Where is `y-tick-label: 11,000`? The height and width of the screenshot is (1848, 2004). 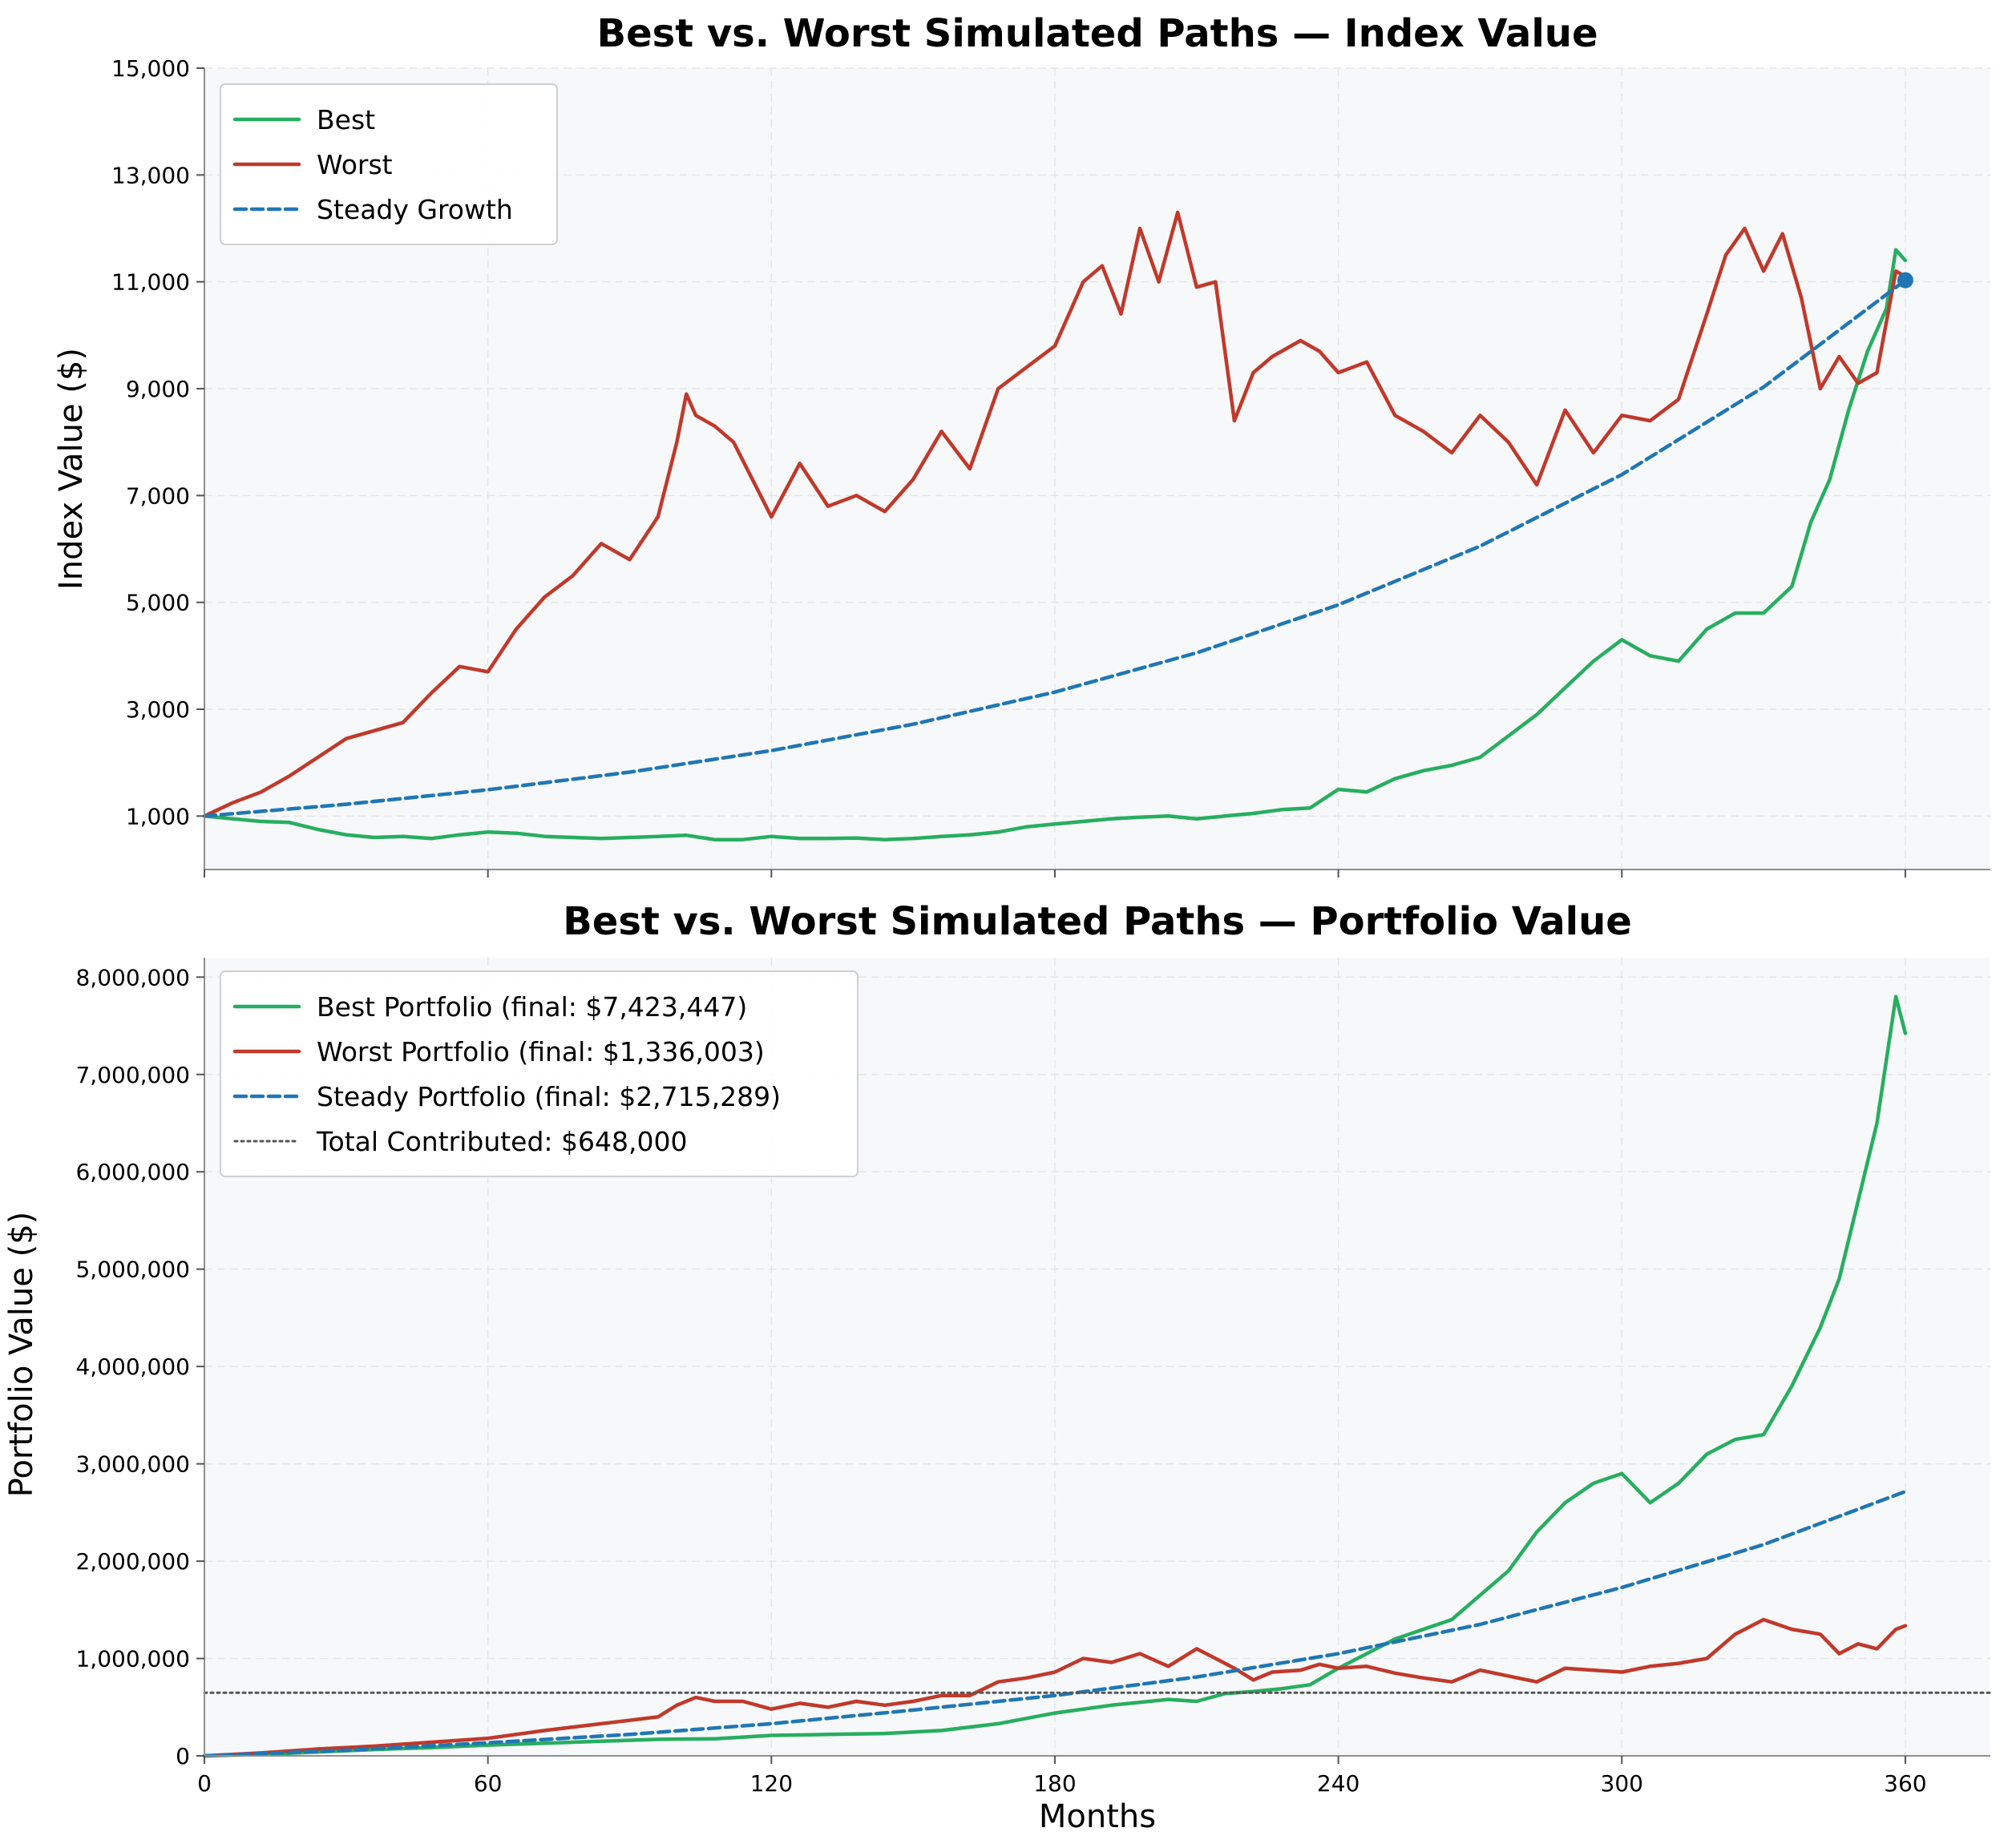 y-tick-label: 11,000 is located at coordinates (150, 282).